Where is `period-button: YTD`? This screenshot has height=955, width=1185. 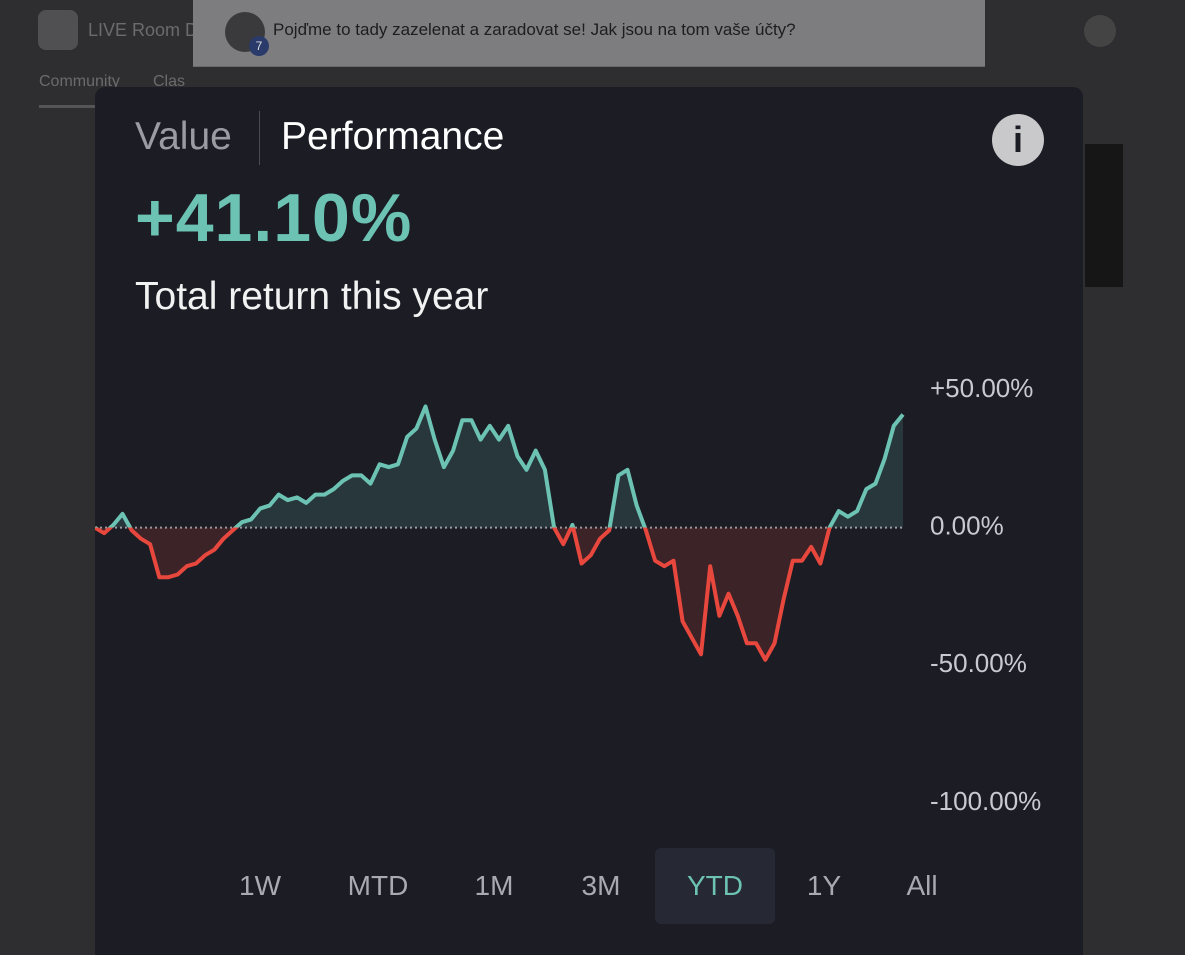
period-button: YTD is located at coordinates (715, 886).